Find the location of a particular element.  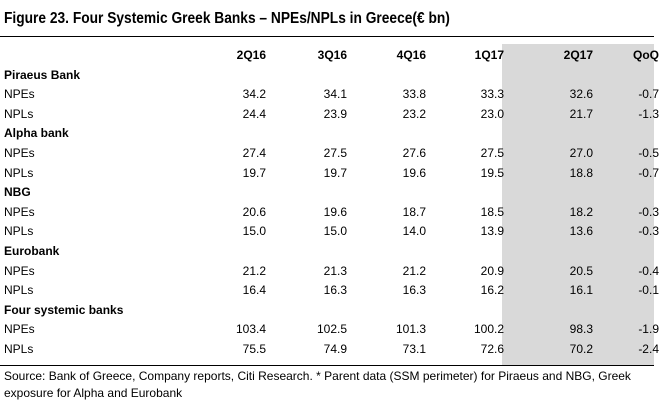

value-cell: 27.5 is located at coordinates (335, 152).